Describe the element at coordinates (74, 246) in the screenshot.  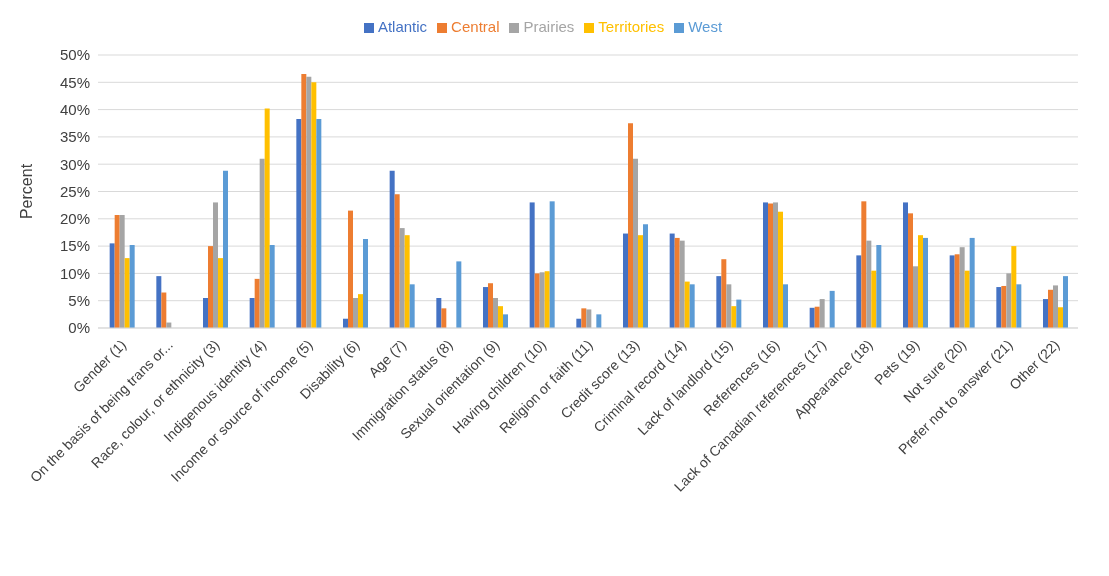
I see `y-tick-label: 15%` at that location.